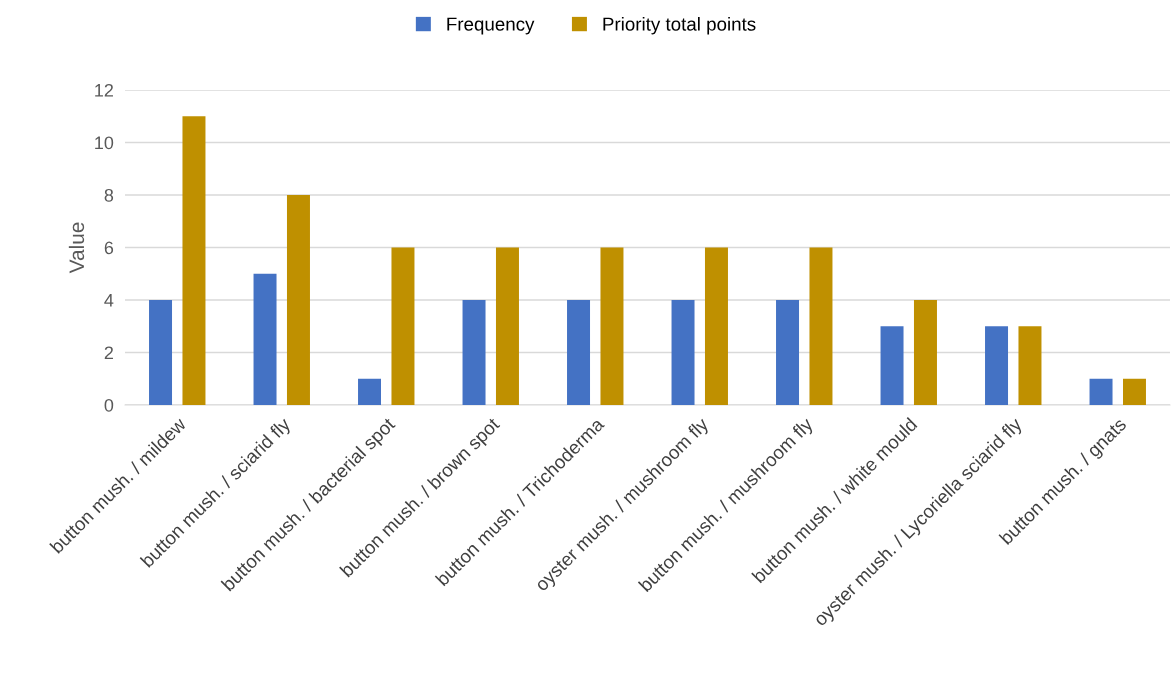  I want to click on y-axis-title: Value, so click(76, 248).